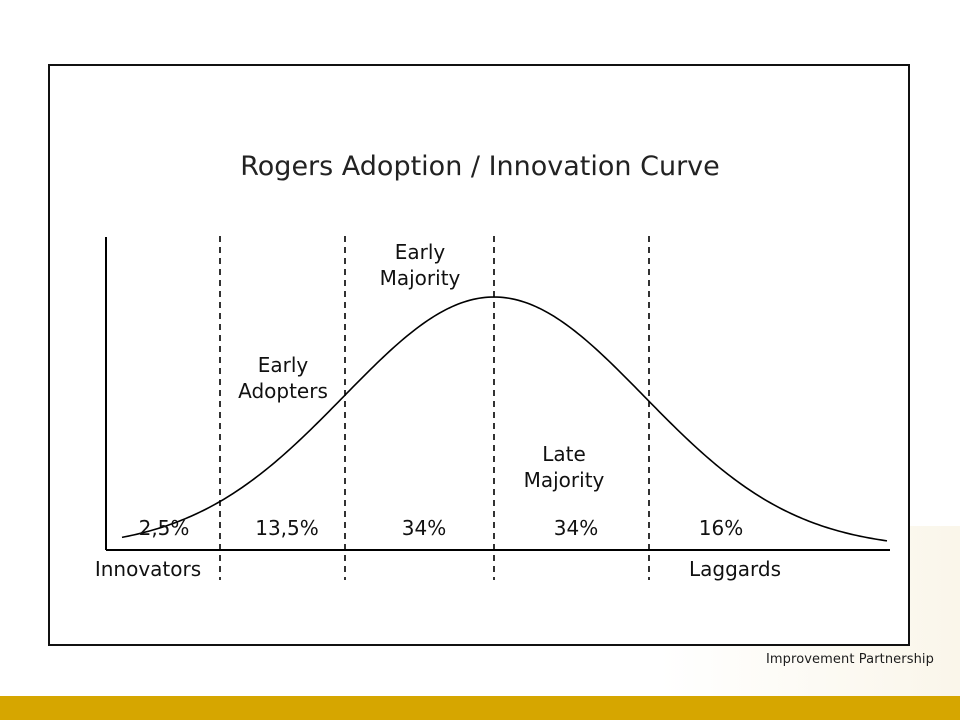 The image size is (960, 720). Describe the element at coordinates (576, 528) in the screenshot. I see `segment-percent-late-majority: 34%` at that location.